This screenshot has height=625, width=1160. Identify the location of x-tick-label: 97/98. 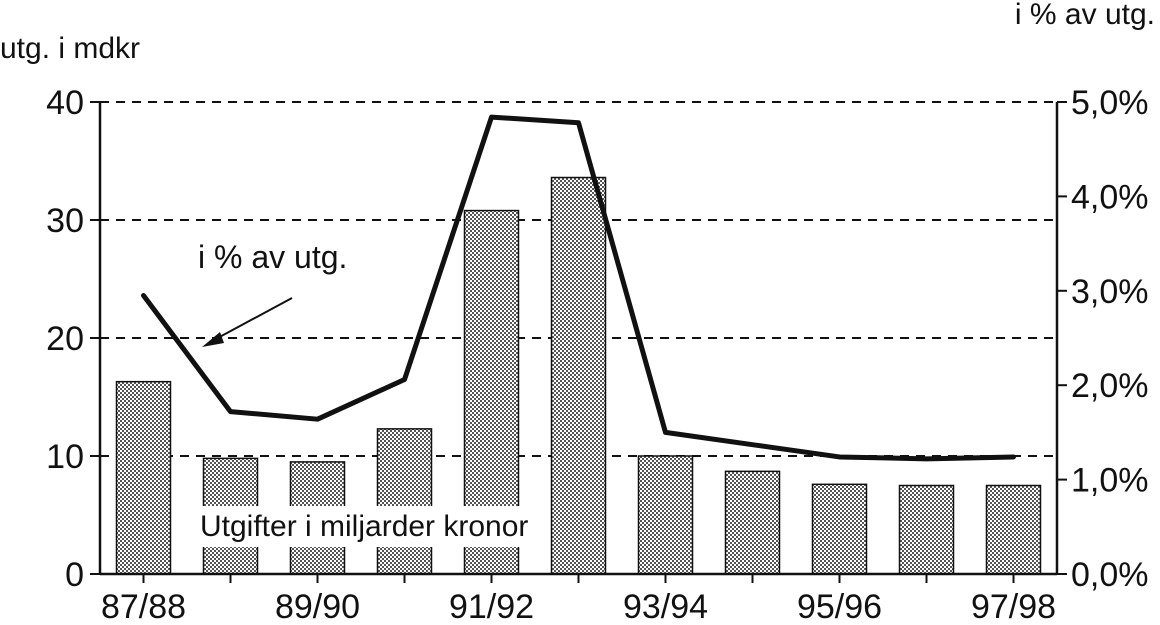
(1013, 606).